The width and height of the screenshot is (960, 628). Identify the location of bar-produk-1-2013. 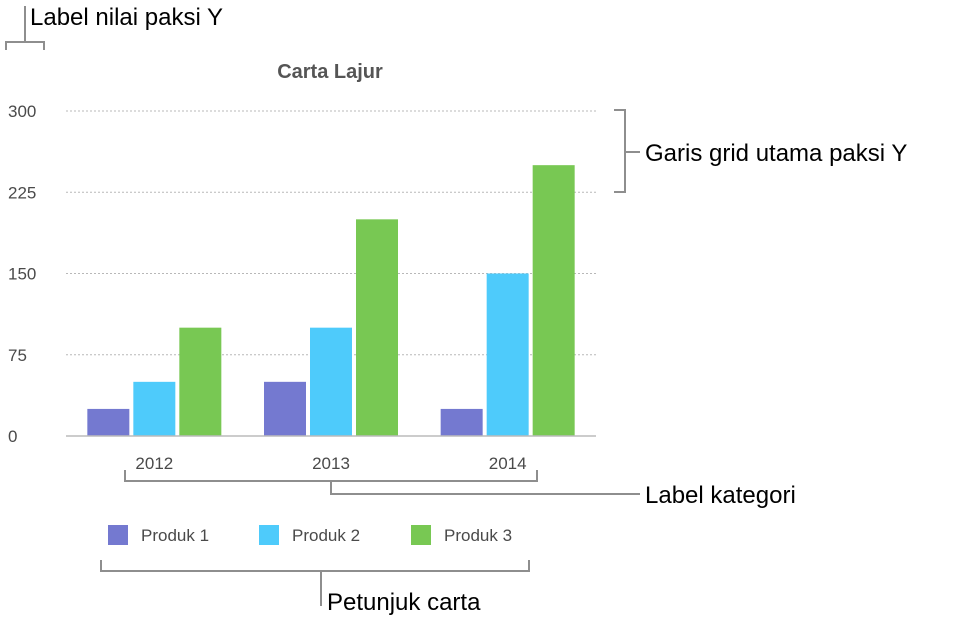
(285, 408).